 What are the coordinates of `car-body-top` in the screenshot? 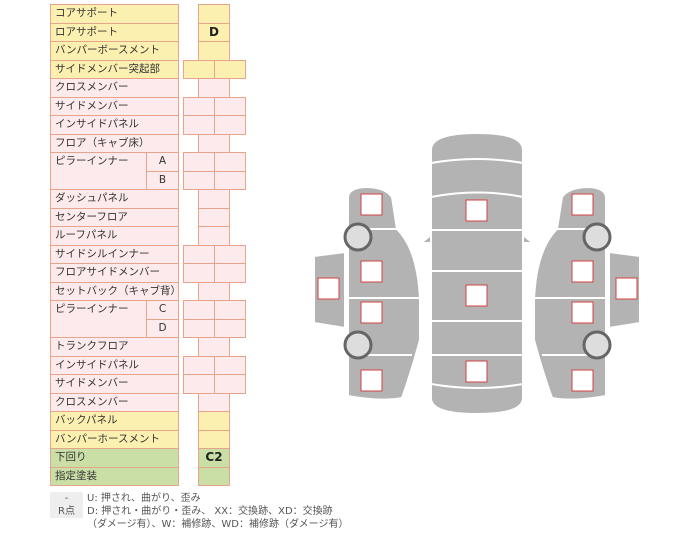 It's located at (477, 273).